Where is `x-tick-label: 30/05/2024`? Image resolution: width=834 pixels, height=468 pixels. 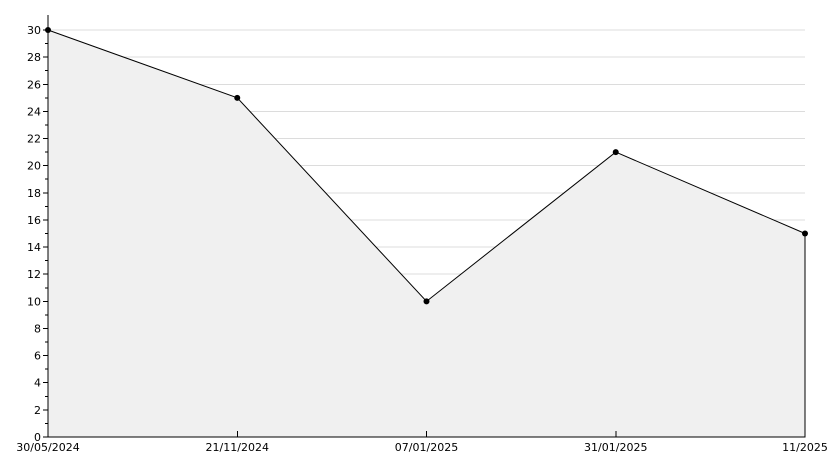
x-tick-label: 30/05/2024 is located at coordinates (47, 447).